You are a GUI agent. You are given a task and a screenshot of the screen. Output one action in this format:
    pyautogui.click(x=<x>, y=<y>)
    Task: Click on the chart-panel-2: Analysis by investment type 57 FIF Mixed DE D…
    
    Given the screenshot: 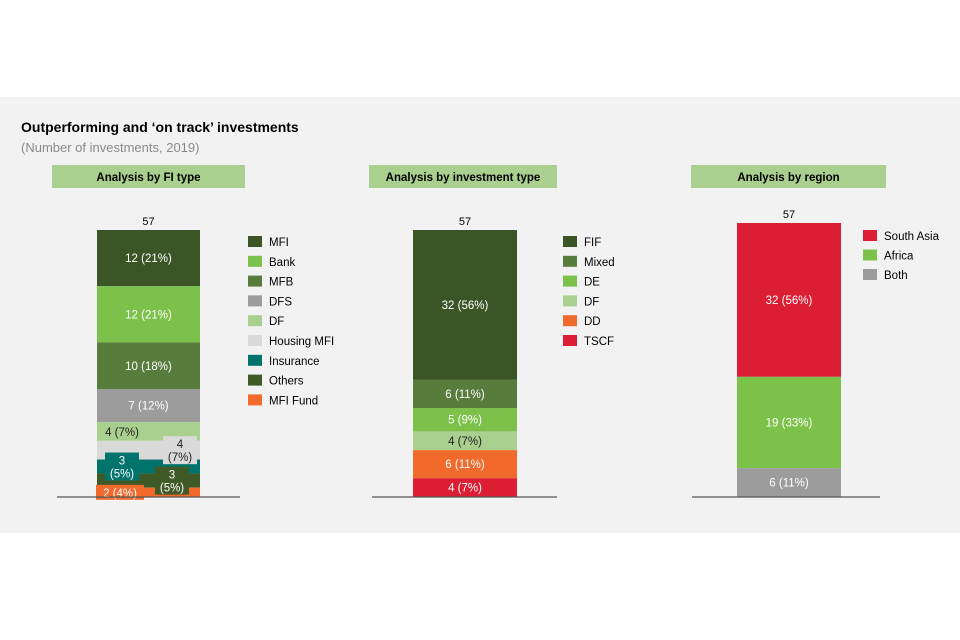 What is the action you would take?
    pyautogui.click(x=492, y=331)
    